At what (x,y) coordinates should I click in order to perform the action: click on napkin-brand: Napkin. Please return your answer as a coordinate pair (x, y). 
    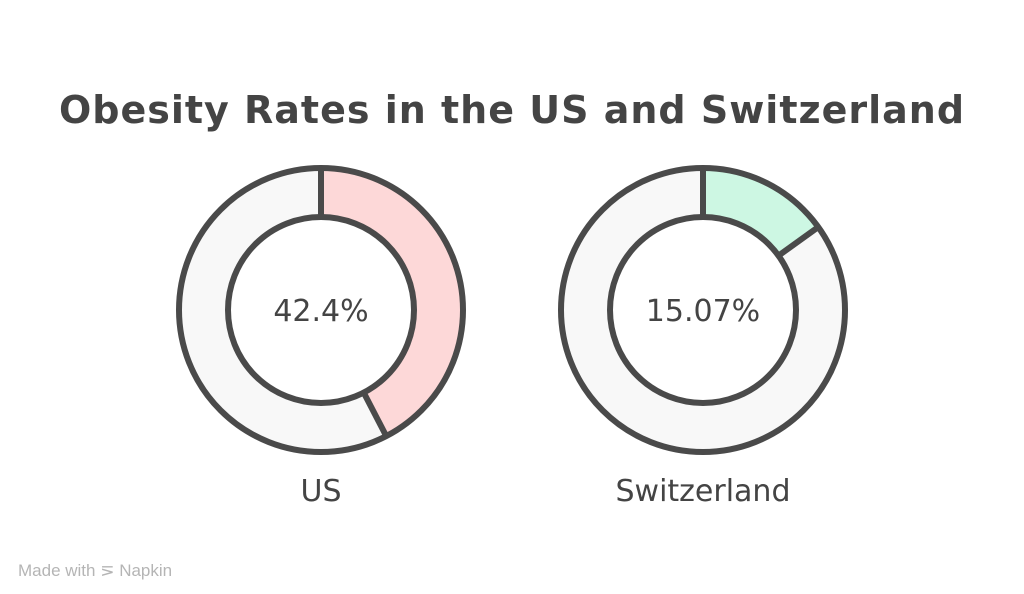
    Looking at the image, I should click on (146, 570).